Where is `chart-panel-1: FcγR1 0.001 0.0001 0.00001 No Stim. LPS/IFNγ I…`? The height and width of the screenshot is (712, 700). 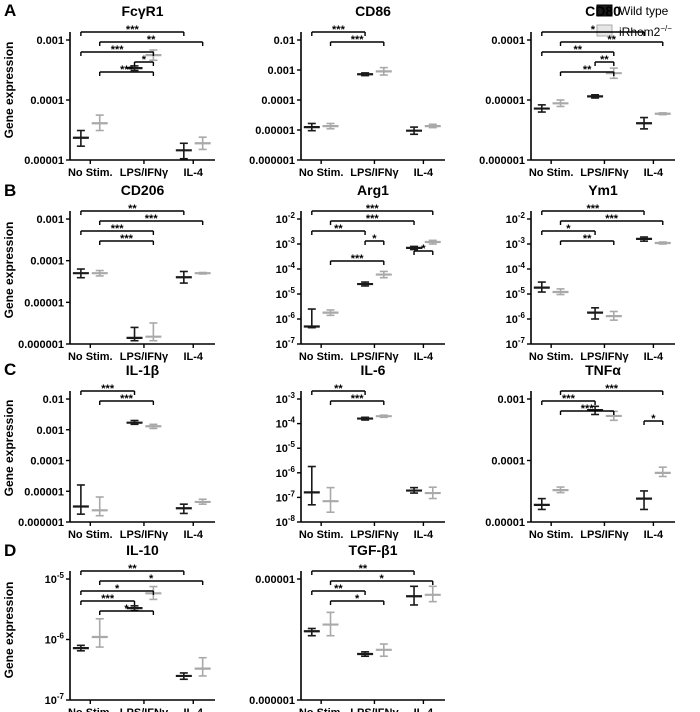 chart-panel-1: FcγR1 0.001 0.0001 0.00001 No Stim. LPS/IFNγ I… is located at coordinates (119, 91).